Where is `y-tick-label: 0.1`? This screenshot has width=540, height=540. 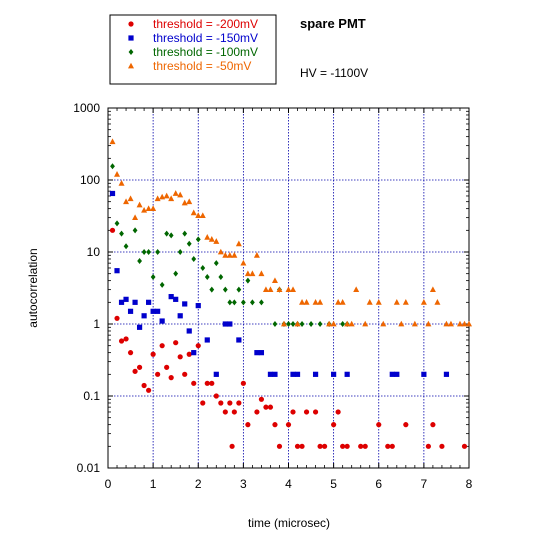
y-tick-label: 0.1 is located at coordinates (91, 396).